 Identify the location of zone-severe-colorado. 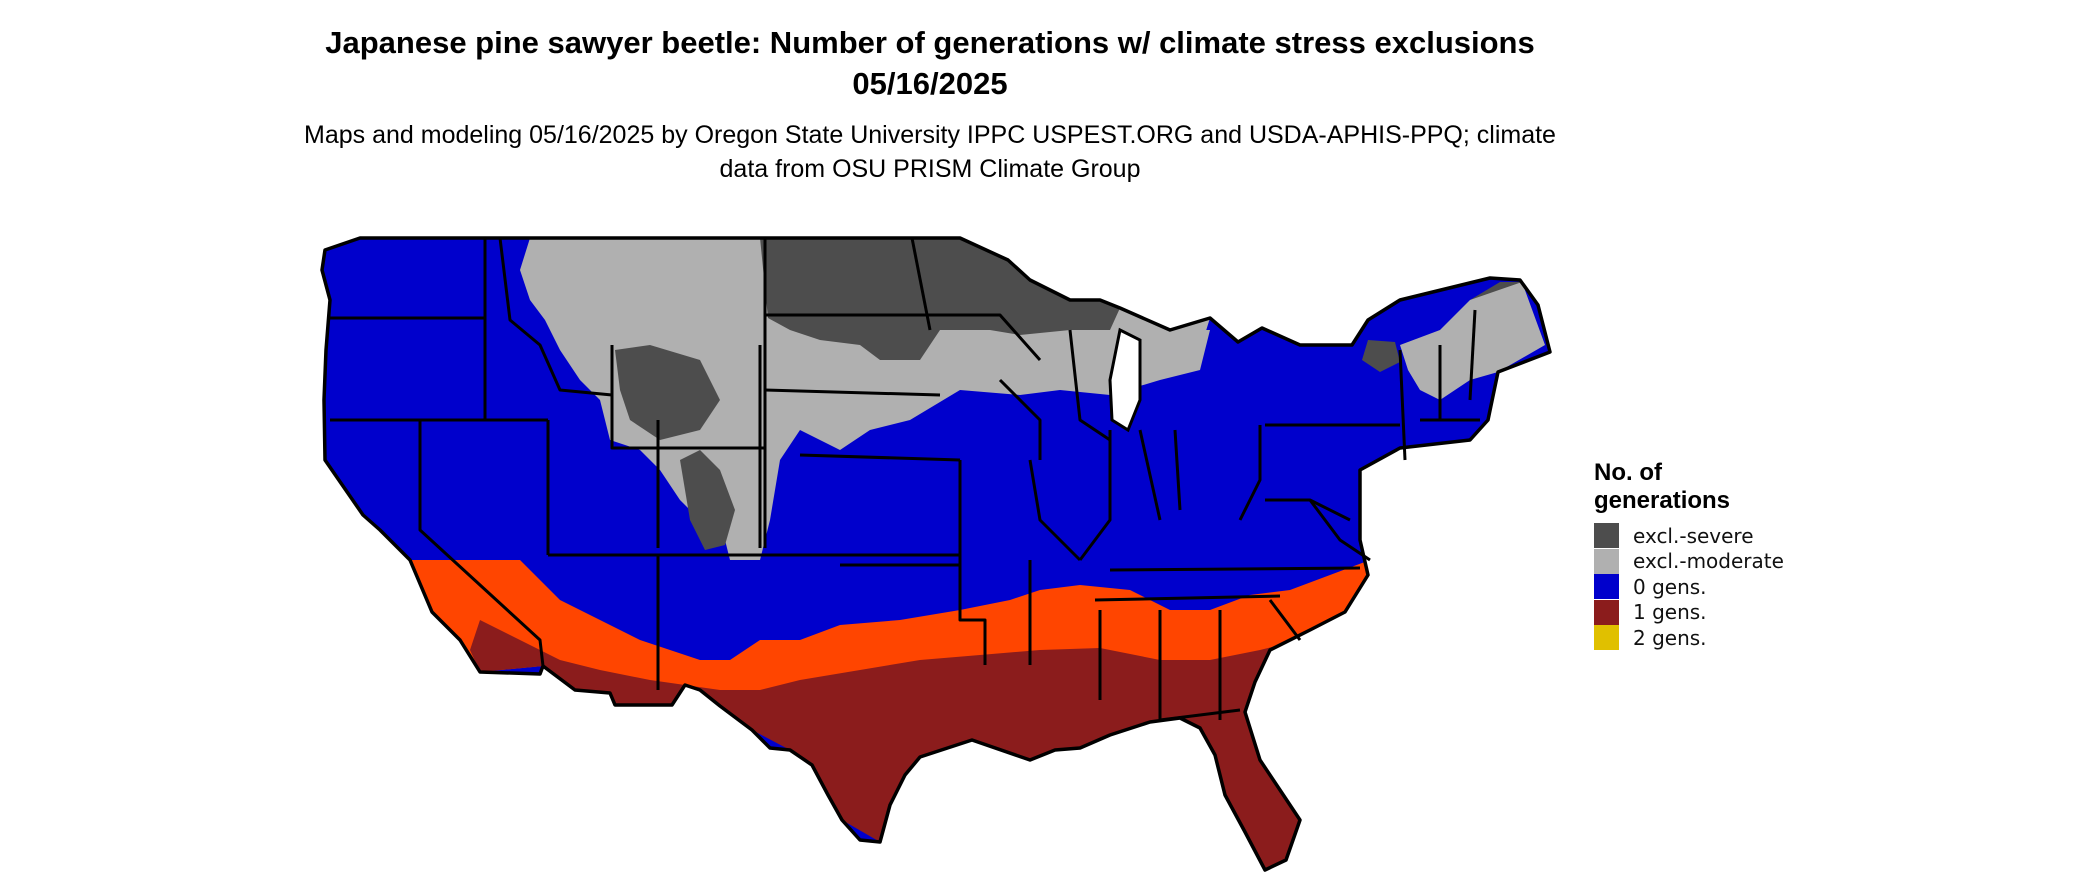
(707, 500).